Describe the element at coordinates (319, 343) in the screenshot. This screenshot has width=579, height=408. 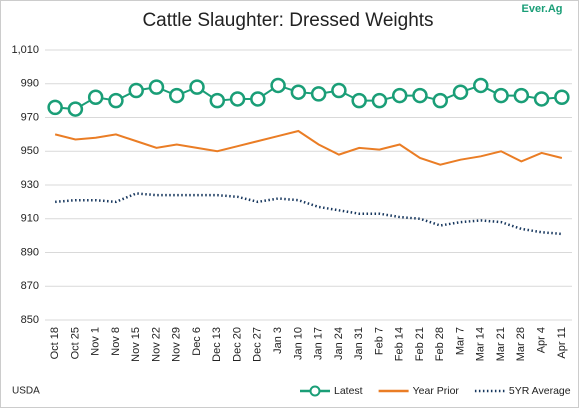
I see `x-tick-label: Jan 17` at that location.